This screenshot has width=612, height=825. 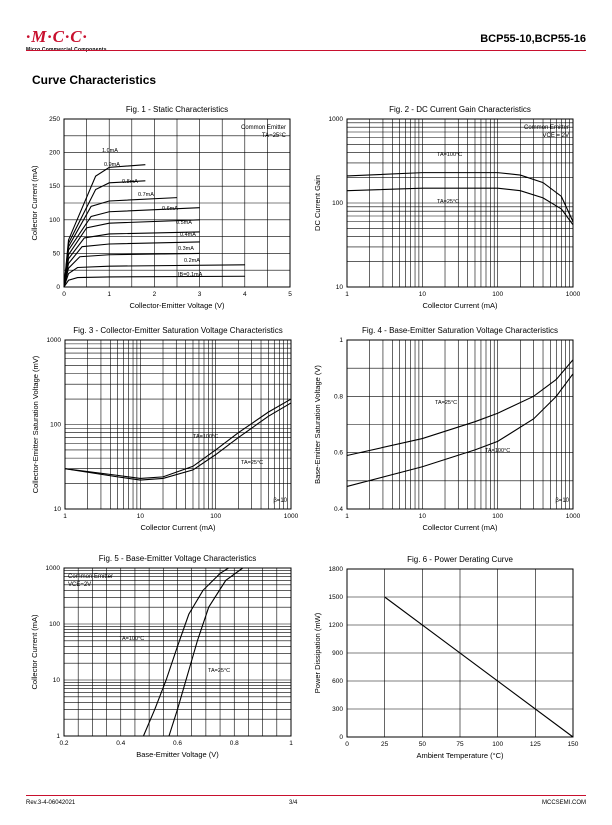 What do you see at coordinates (460, 559) in the screenshot?
I see `fig6-title: Fig. 6 - Power Derating Curve` at bounding box center [460, 559].